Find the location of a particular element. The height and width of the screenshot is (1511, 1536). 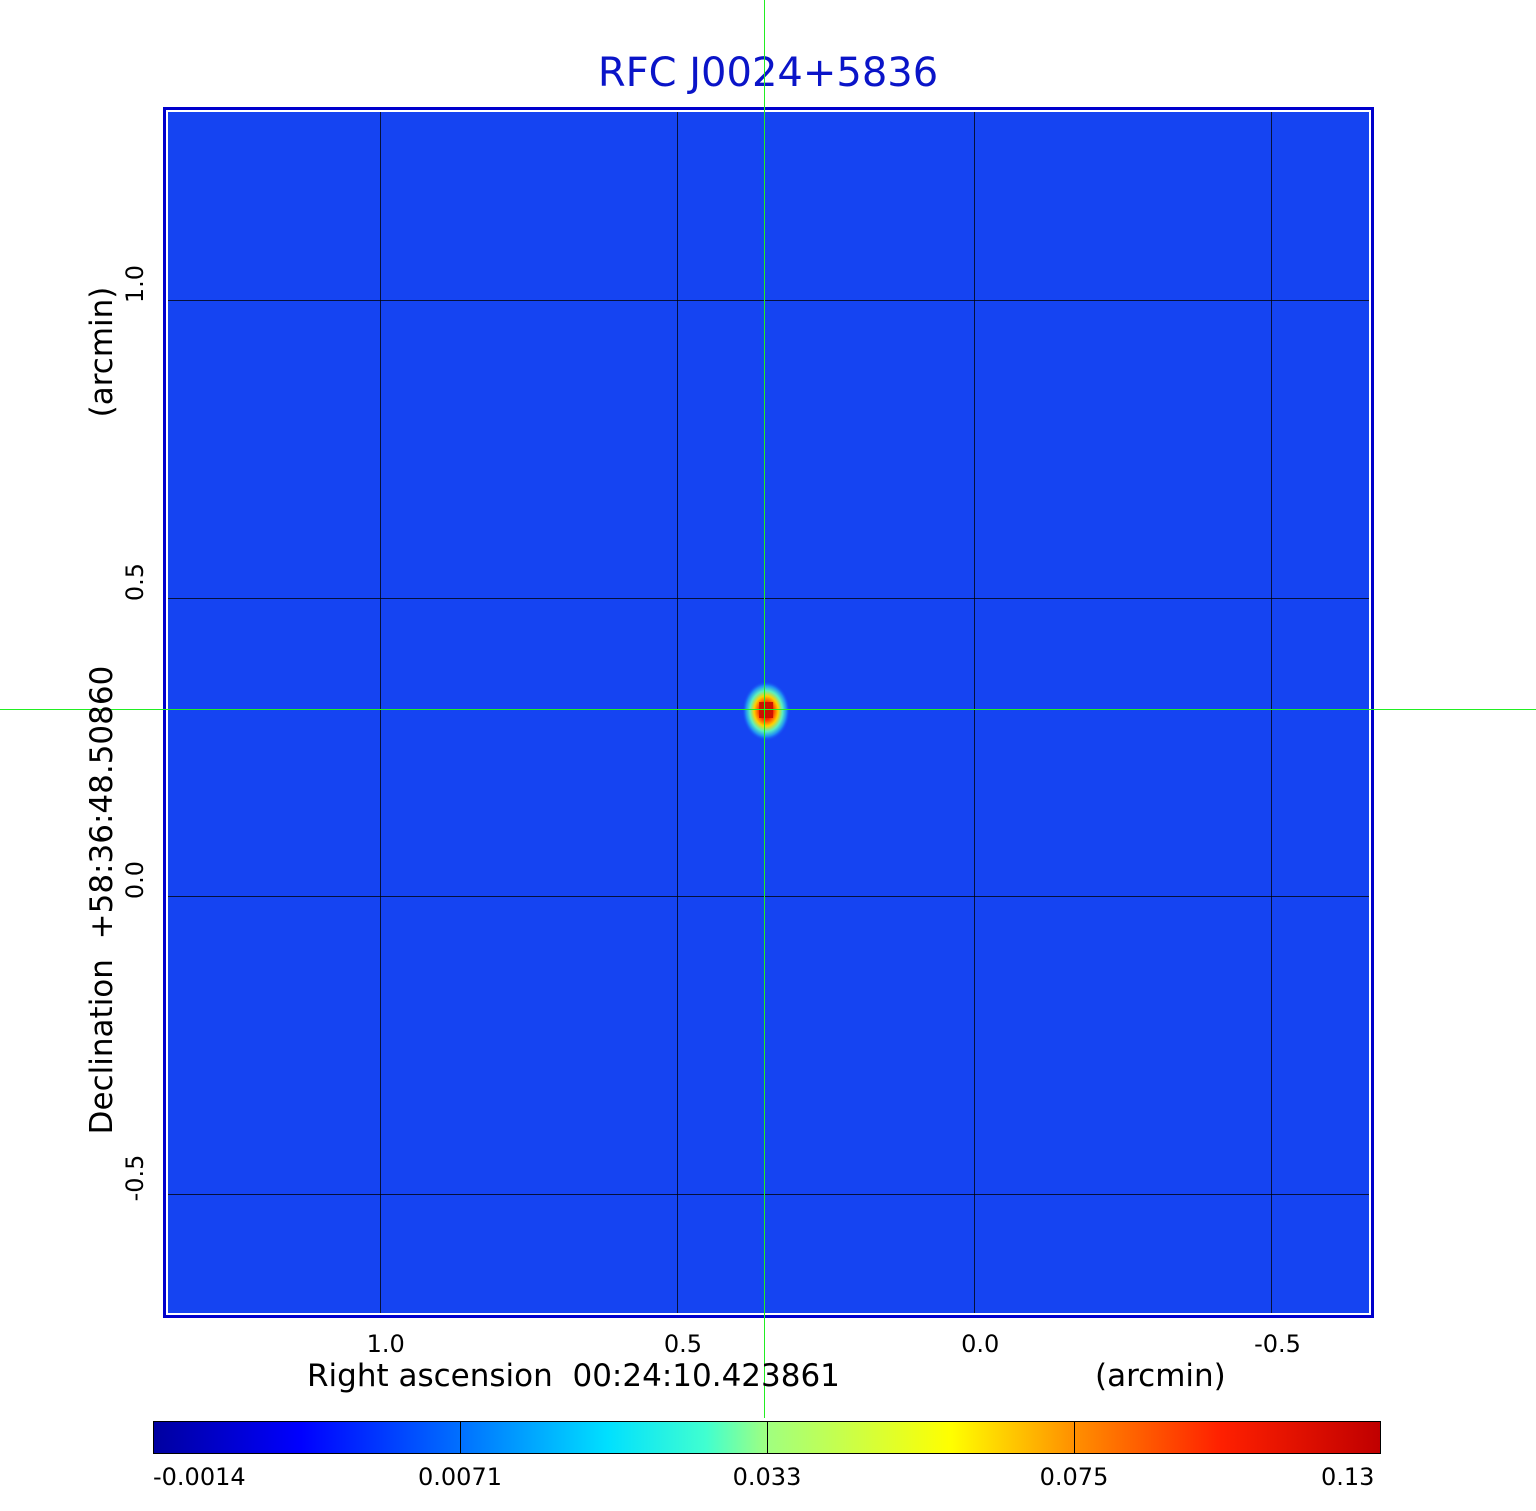

crosshair-horizontal is located at coordinates (768, 709).